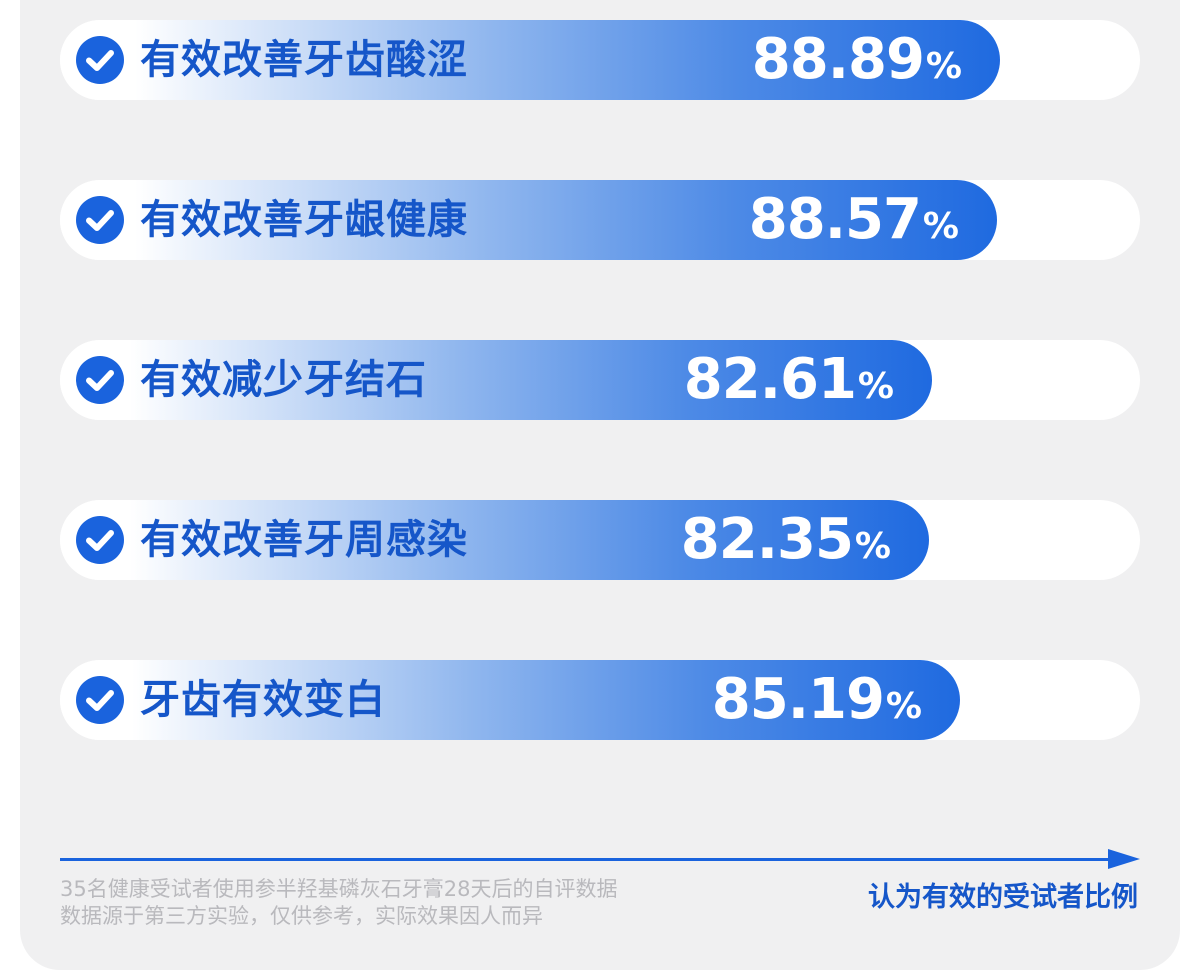 This screenshot has width=1200, height=980. I want to click on x-axis-title: 认为有效的受试者比例, so click(1003, 897).